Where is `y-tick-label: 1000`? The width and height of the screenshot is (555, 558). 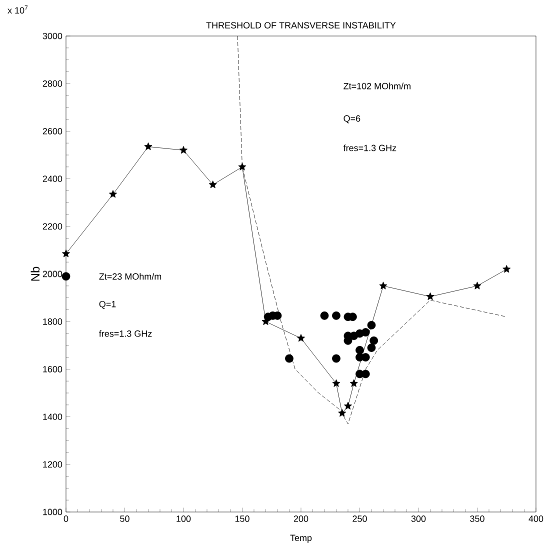 y-tick-label: 1000 is located at coordinates (52, 512).